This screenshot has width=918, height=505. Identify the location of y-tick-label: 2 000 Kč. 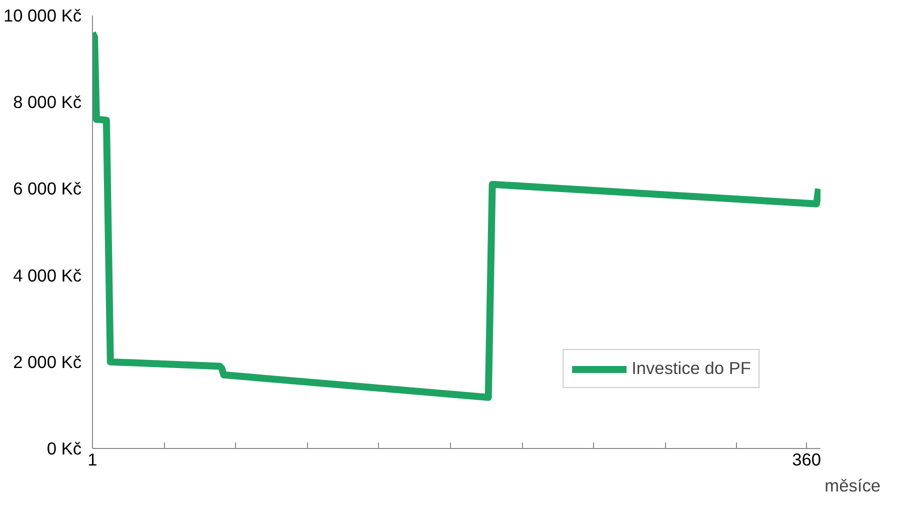
(47, 362).